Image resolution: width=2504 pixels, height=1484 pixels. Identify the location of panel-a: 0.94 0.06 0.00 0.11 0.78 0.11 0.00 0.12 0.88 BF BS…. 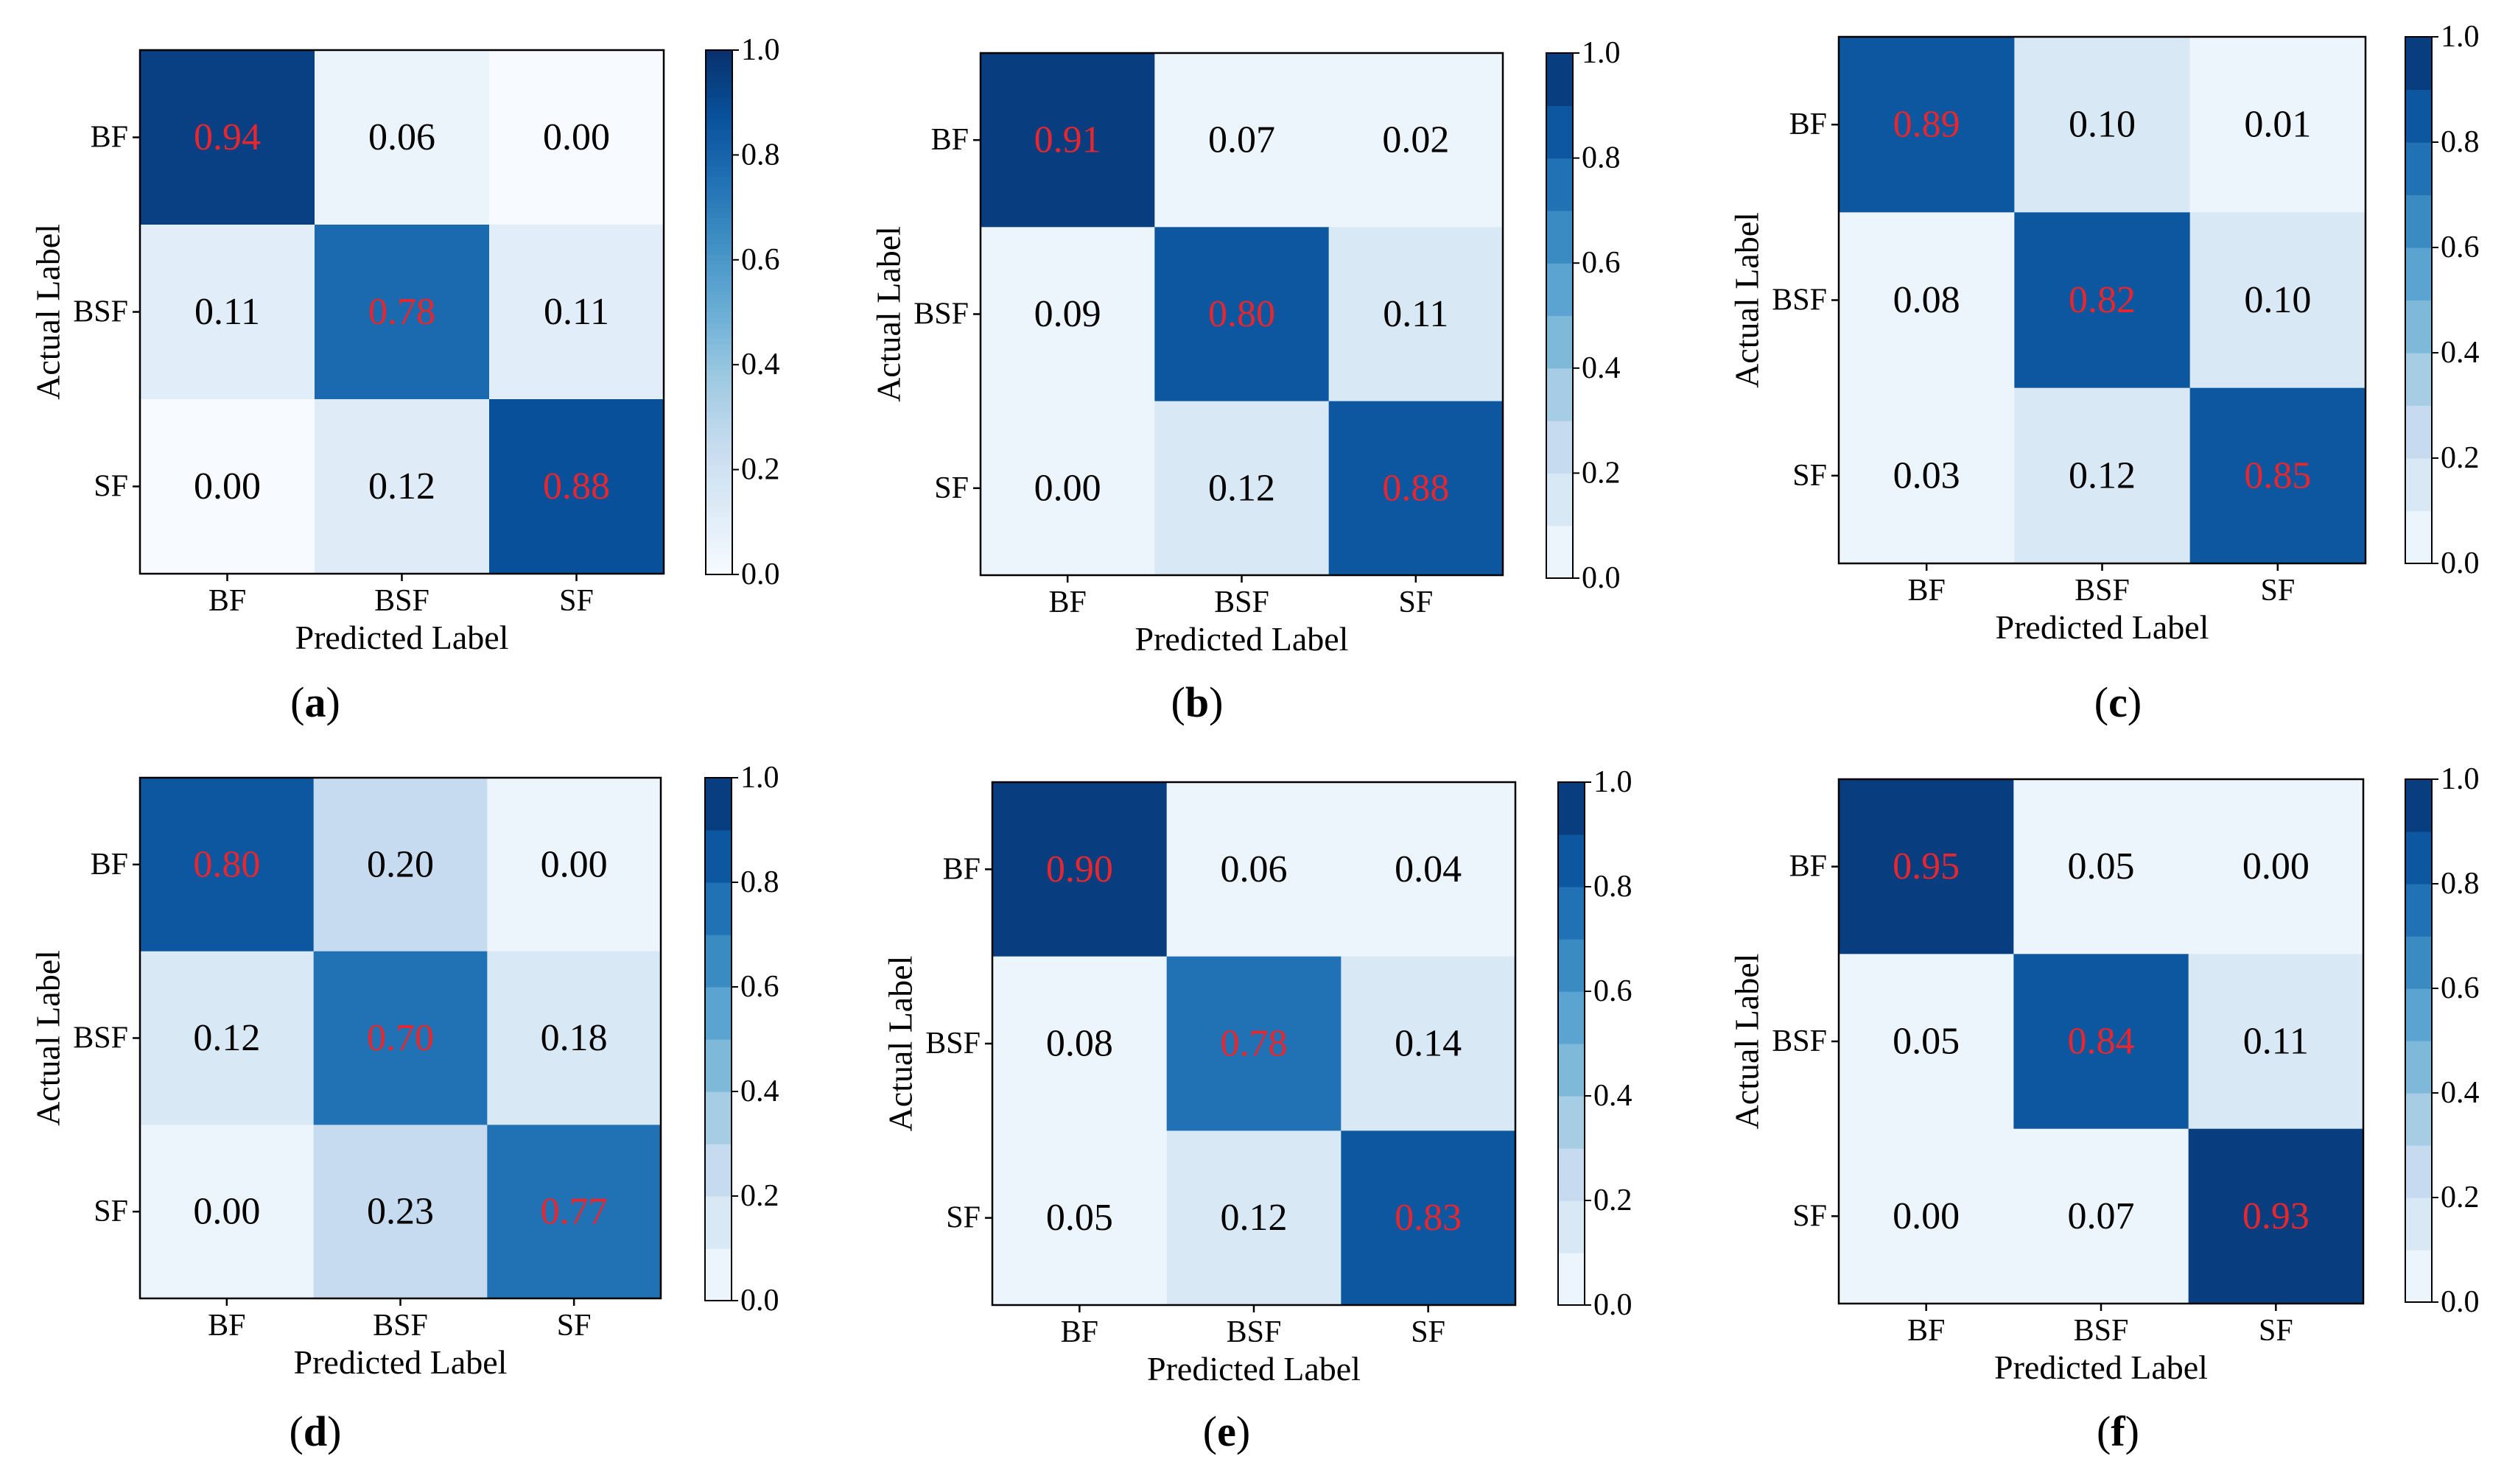
(404, 379).